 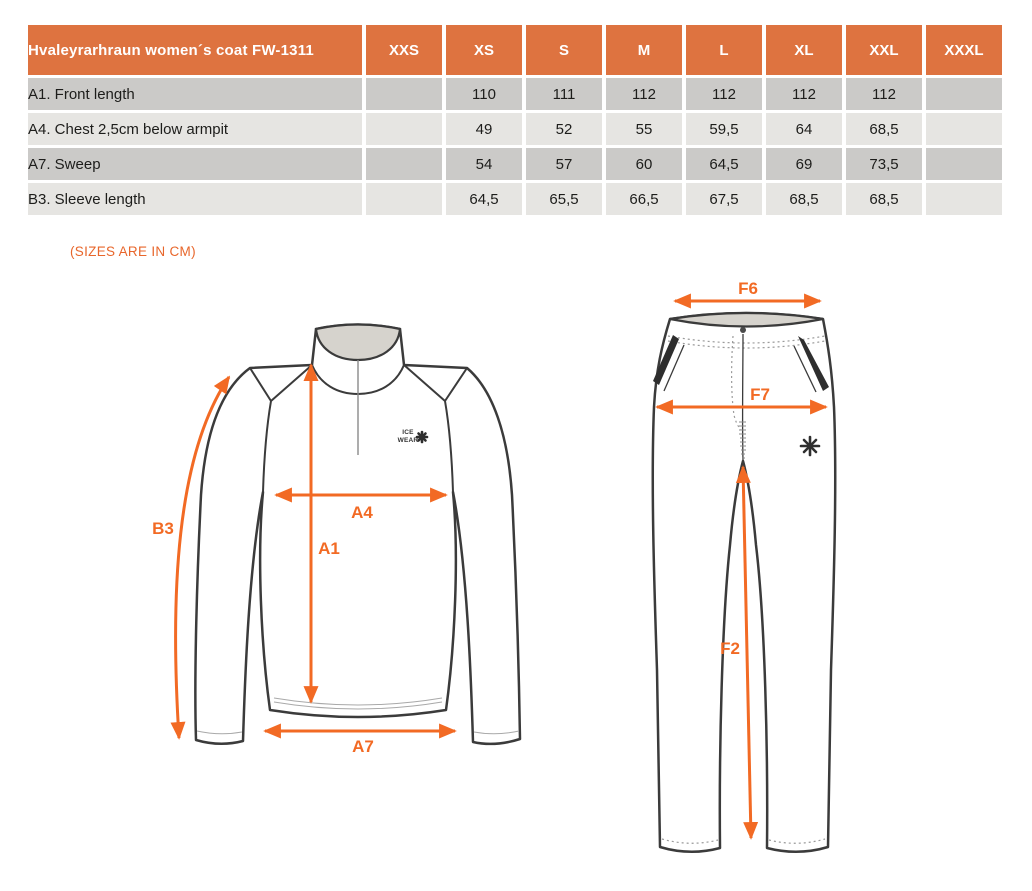 I want to click on table-row: A1. Front length 110 111 112 112 112 112, so click(x=515, y=94).